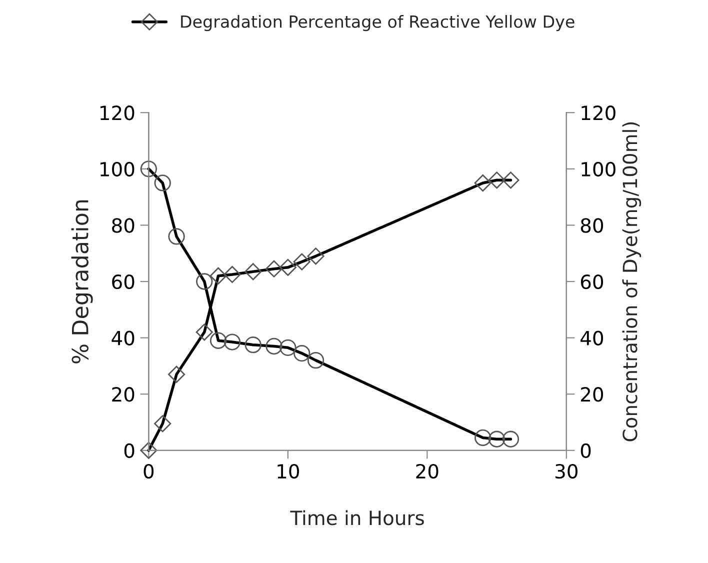  I want to click on y-tick-label: 80, so click(123, 225).